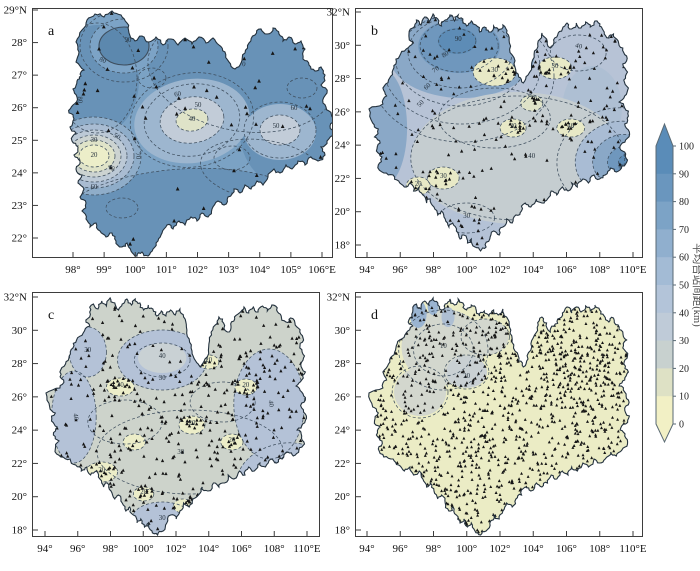 This screenshot has width=700, height=571. What do you see at coordinates (684, 174) in the screenshot?
I see `colorbar-tick-label: 90` at bounding box center [684, 174].